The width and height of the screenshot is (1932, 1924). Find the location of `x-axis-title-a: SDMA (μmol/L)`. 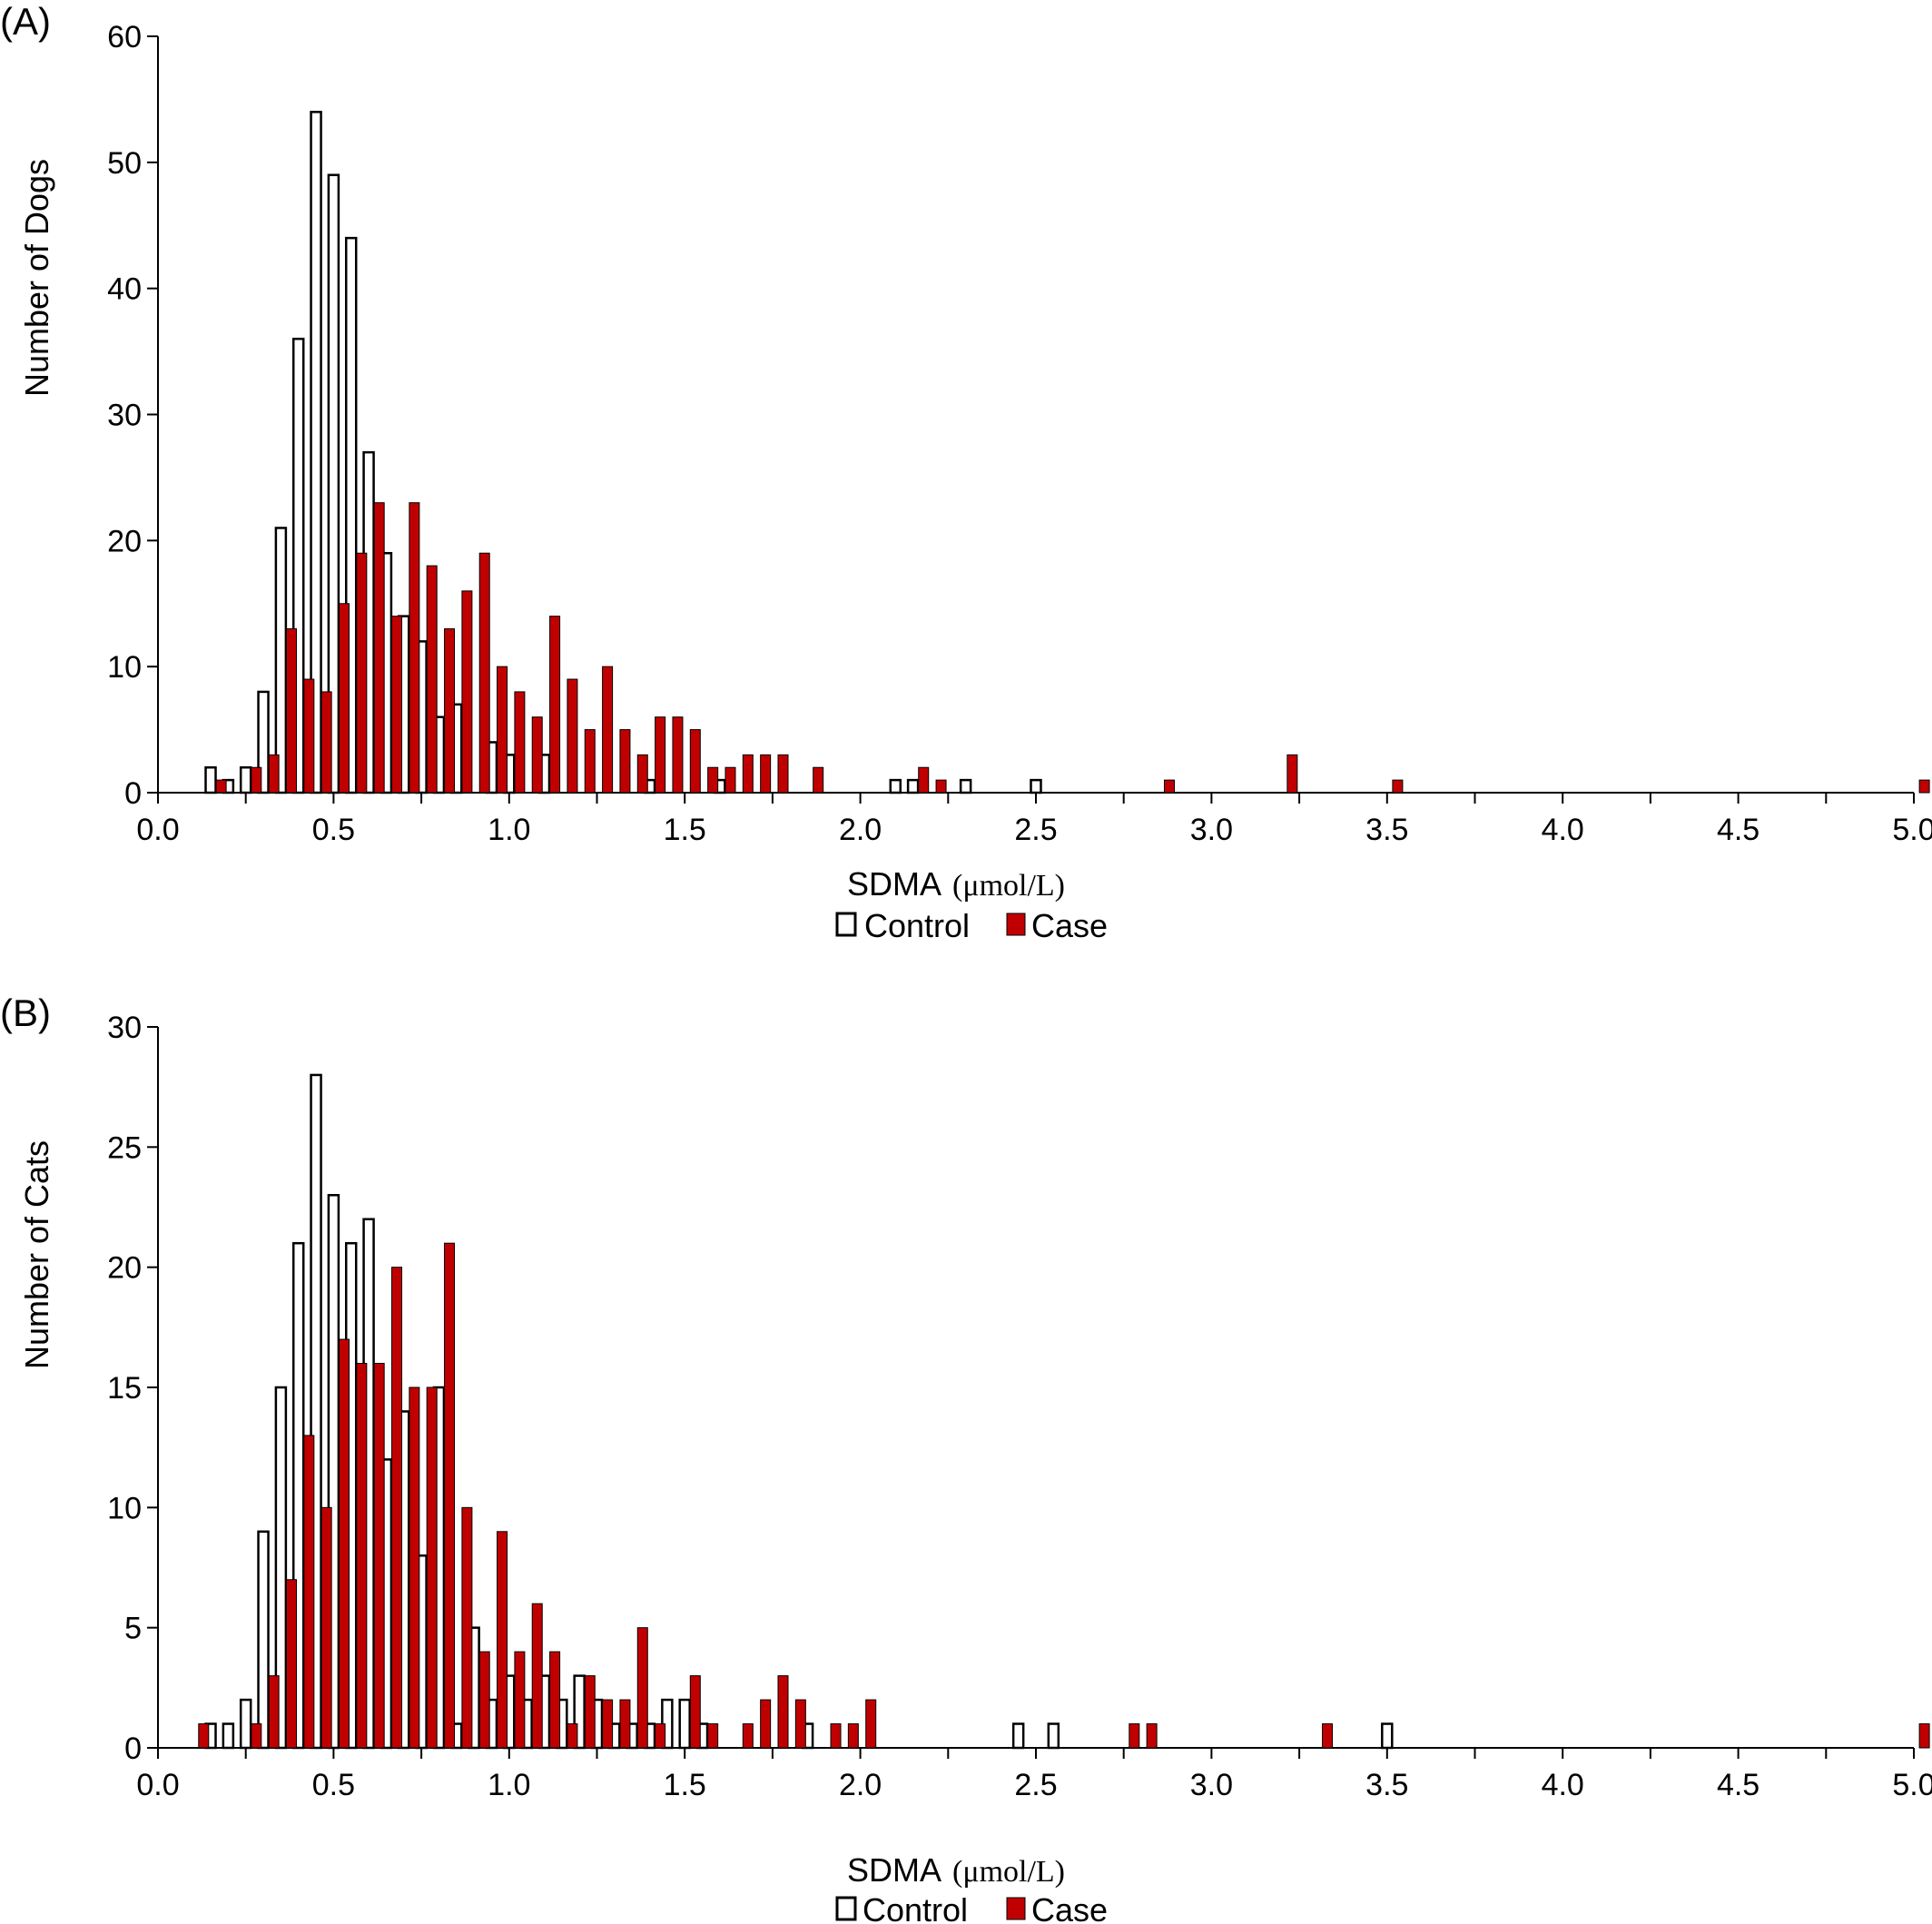

x-axis-title-a: SDMA (μmol/L) is located at coordinates (956, 884).